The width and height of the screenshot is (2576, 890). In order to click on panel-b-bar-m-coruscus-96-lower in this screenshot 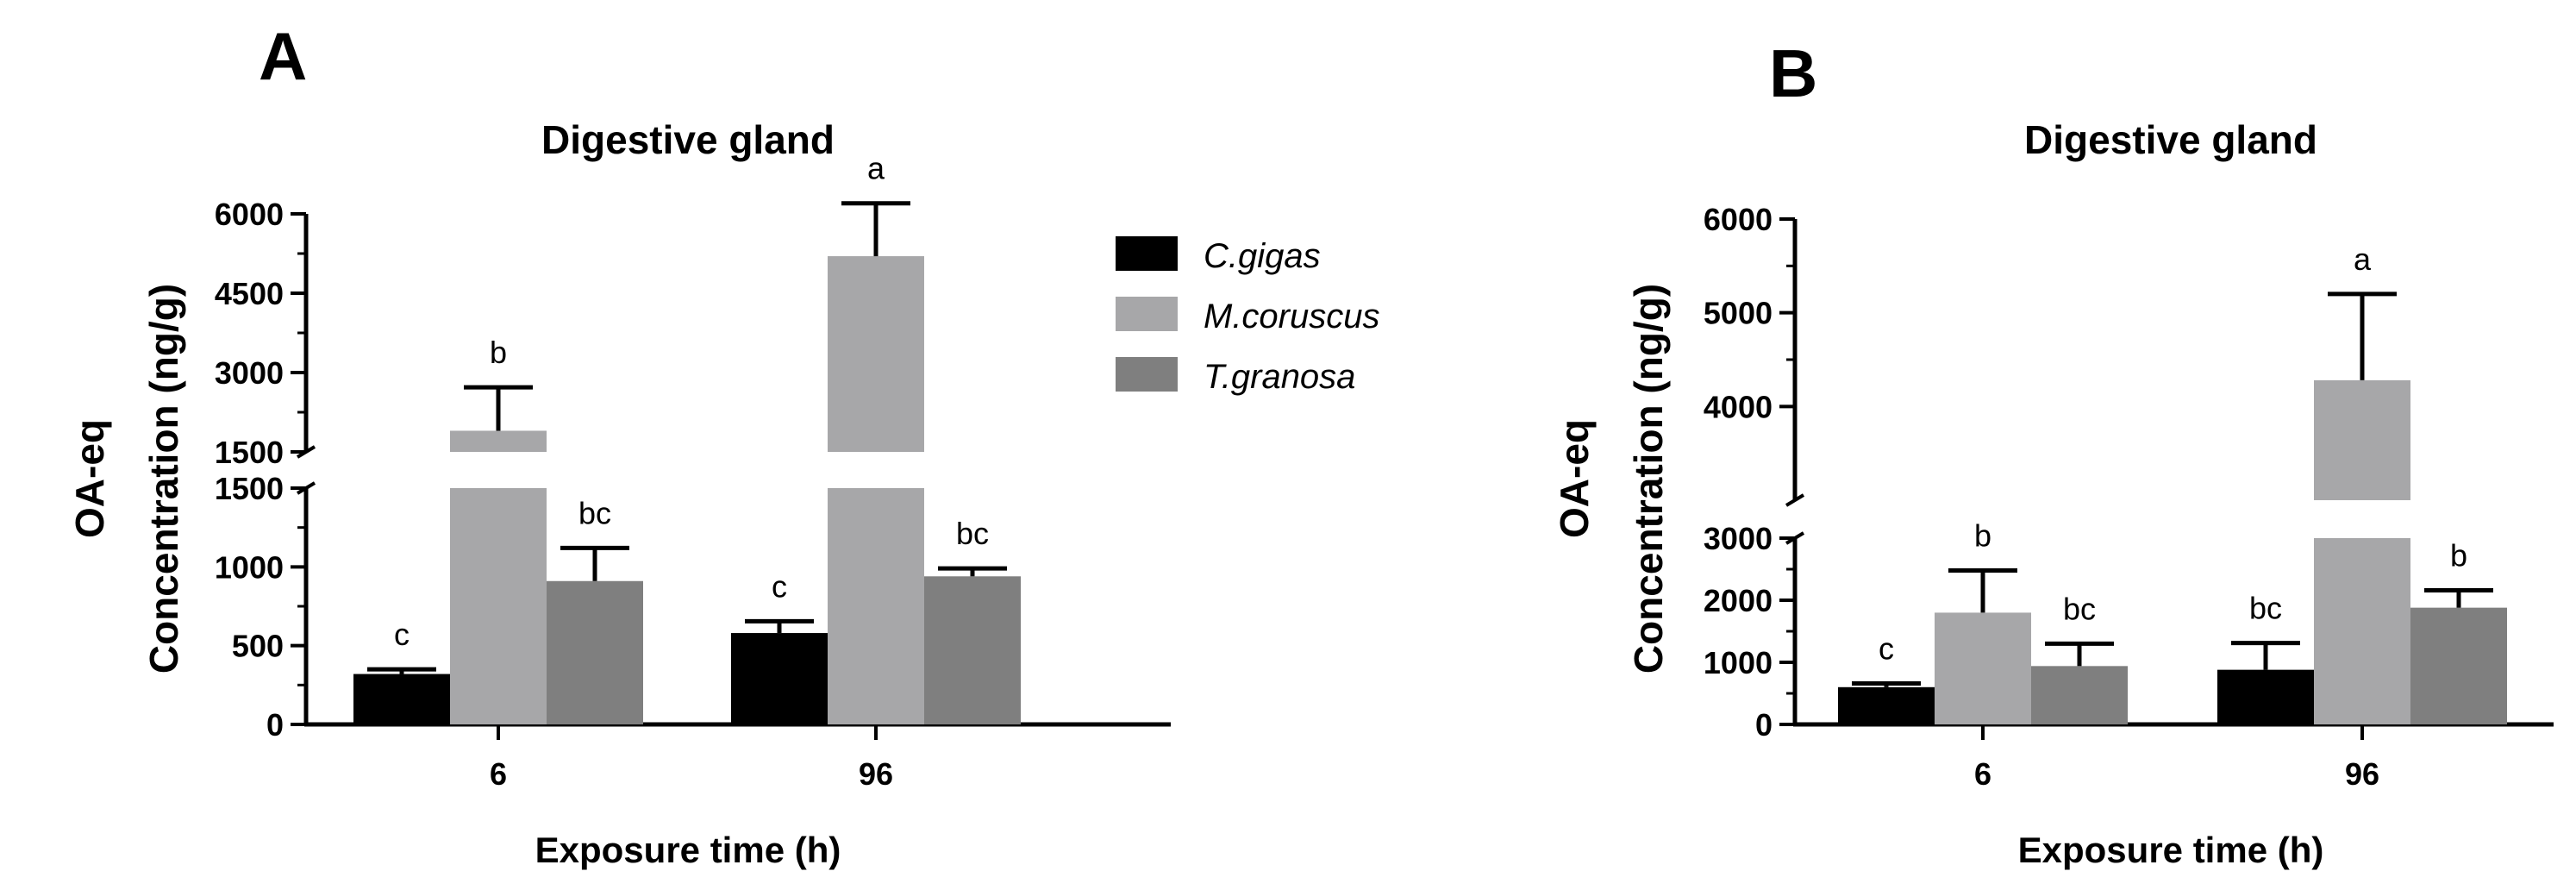, I will do `click(2362, 631)`.